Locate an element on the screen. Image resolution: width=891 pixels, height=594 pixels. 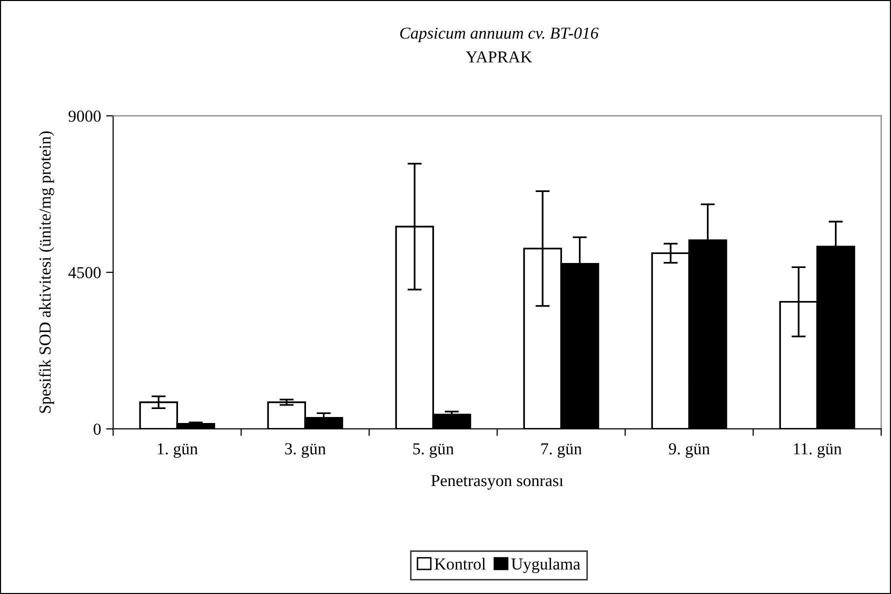
legend-label: Kontrol is located at coordinates (460, 564).